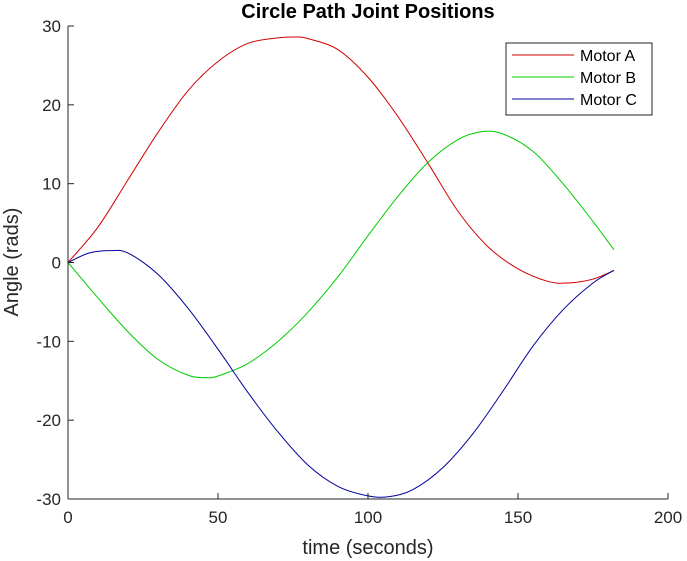  Describe the element at coordinates (56, 263) in the screenshot. I see `y-tick-label: 0` at that location.